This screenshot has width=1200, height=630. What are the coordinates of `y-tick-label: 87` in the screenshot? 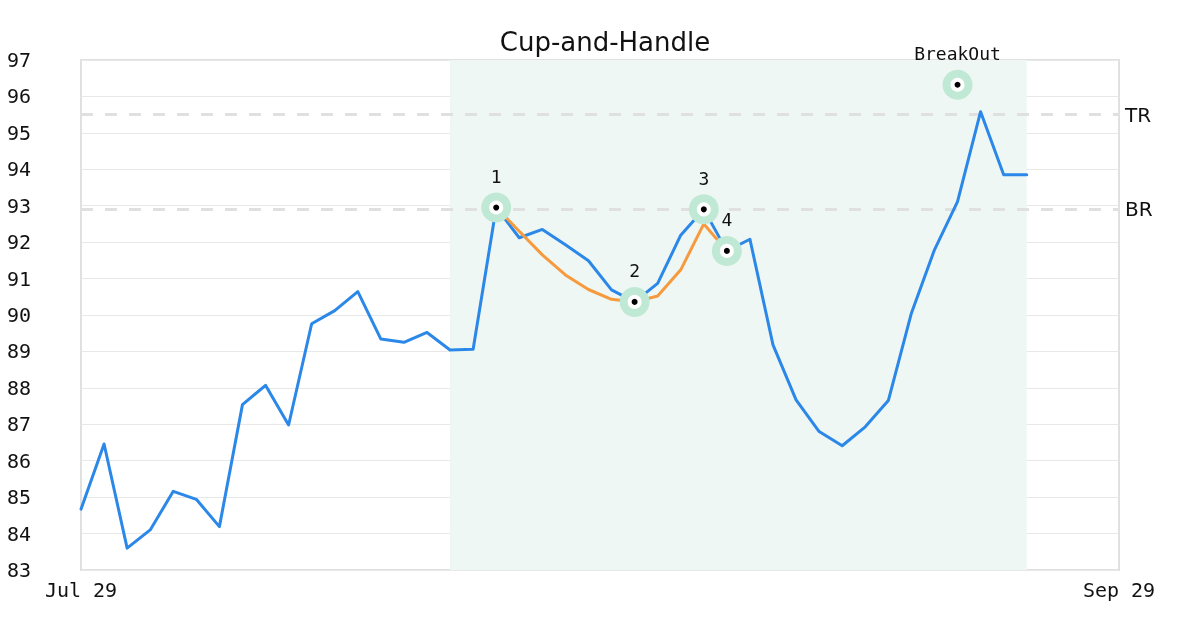 It's located at (18, 424).